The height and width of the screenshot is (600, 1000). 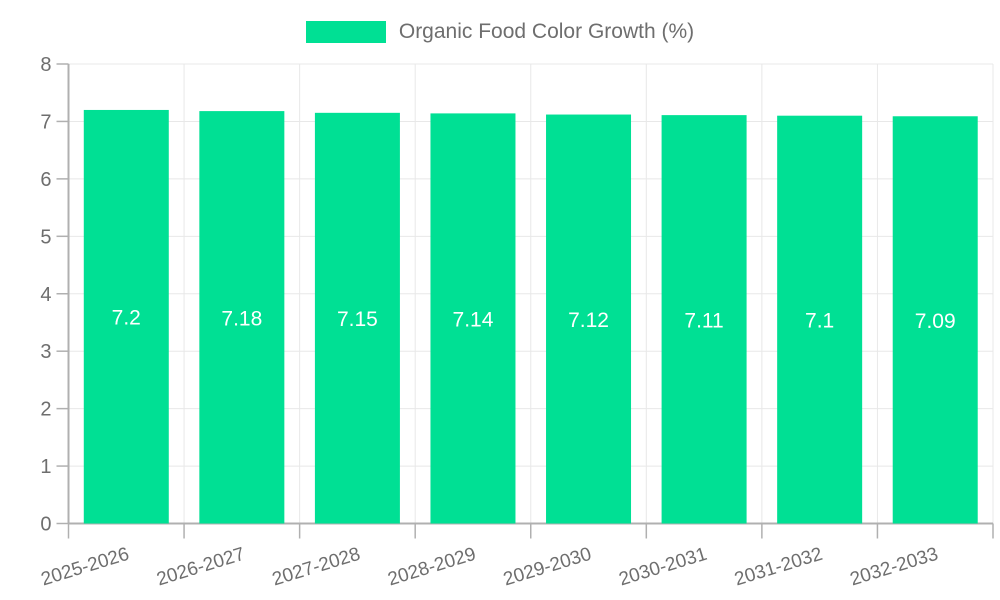 What do you see at coordinates (431, 567) in the screenshot?
I see `x-axis-category-label: 2028-2029` at bounding box center [431, 567].